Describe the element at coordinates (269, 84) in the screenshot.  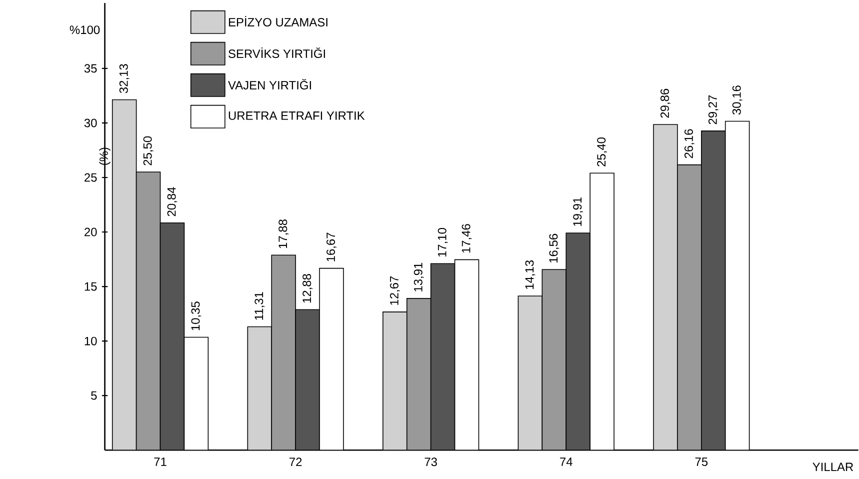
I see `legend-label: VAJEN YIRTIĞI` at that location.